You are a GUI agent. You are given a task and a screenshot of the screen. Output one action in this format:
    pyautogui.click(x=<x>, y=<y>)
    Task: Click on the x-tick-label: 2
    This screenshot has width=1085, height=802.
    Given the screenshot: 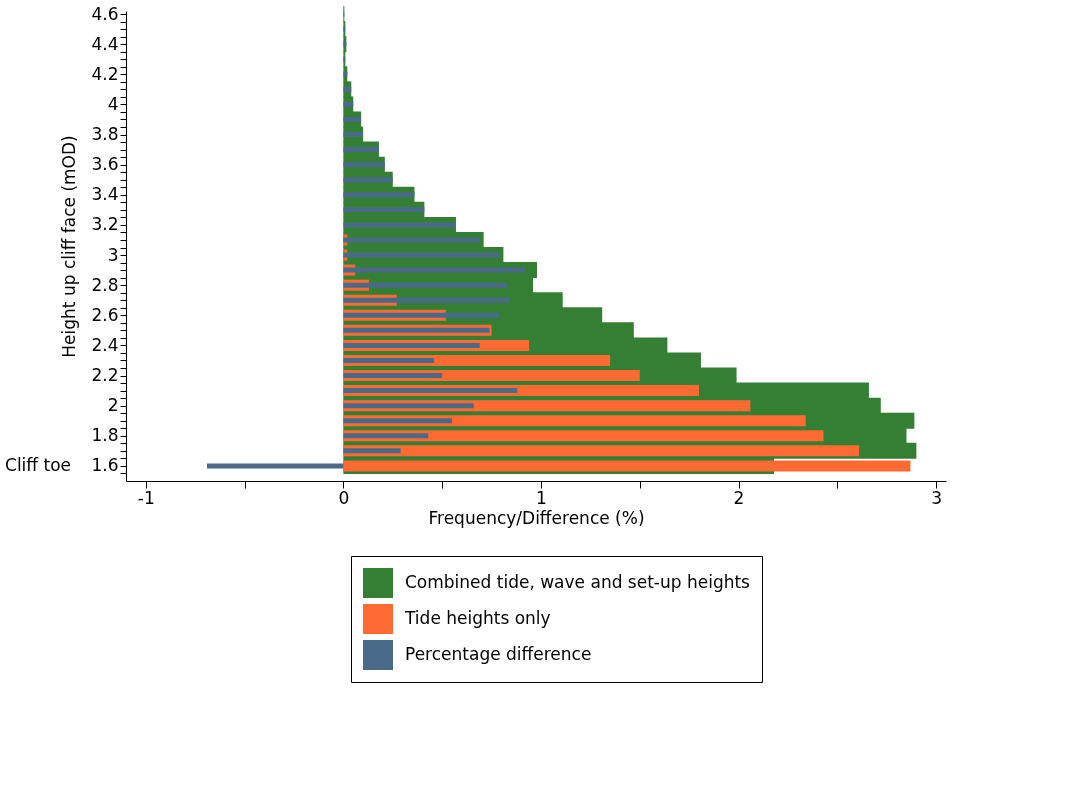 What is the action you would take?
    pyautogui.click(x=739, y=497)
    